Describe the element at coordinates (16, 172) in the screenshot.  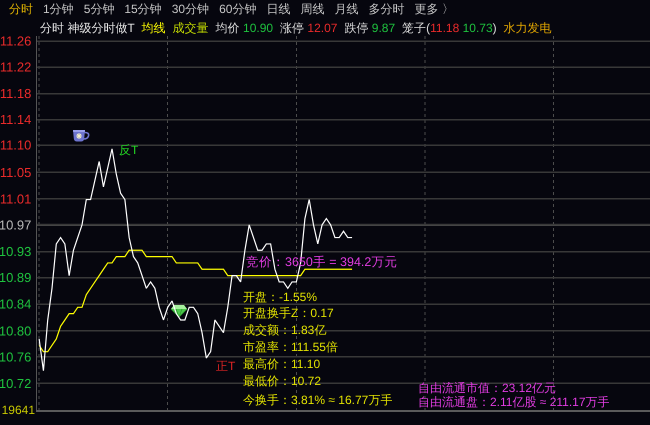
I see `y-tick-label: 11.05` at that location.